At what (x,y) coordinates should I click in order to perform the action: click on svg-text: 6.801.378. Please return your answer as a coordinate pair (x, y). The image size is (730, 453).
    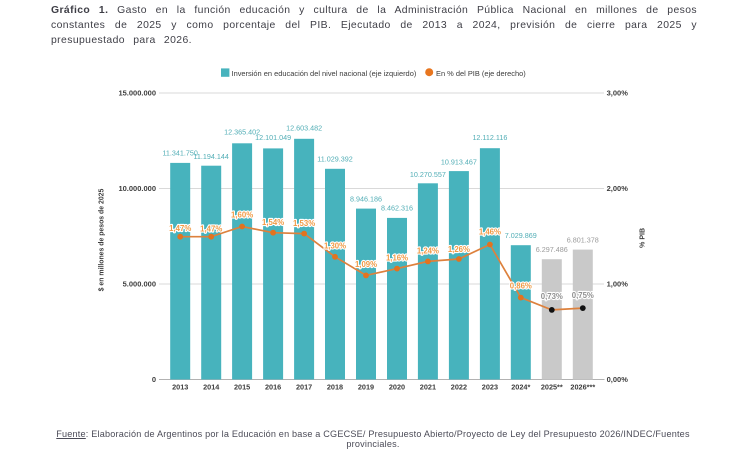
    Looking at the image, I should click on (583, 239).